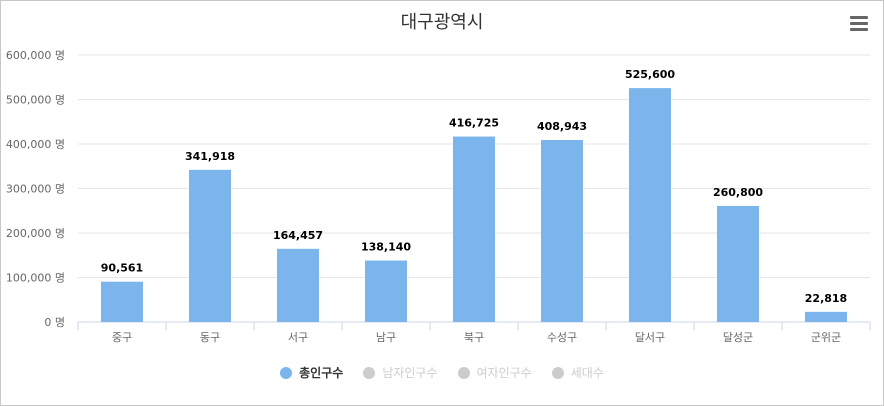  What do you see at coordinates (826, 337) in the screenshot?
I see `x-tick-label: 군위군` at bounding box center [826, 337].